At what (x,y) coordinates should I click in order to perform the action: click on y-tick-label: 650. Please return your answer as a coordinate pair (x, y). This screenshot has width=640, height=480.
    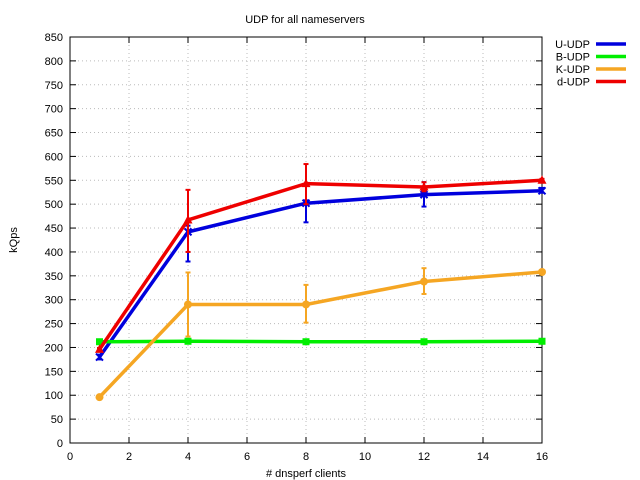
    Looking at the image, I should click on (54, 134).